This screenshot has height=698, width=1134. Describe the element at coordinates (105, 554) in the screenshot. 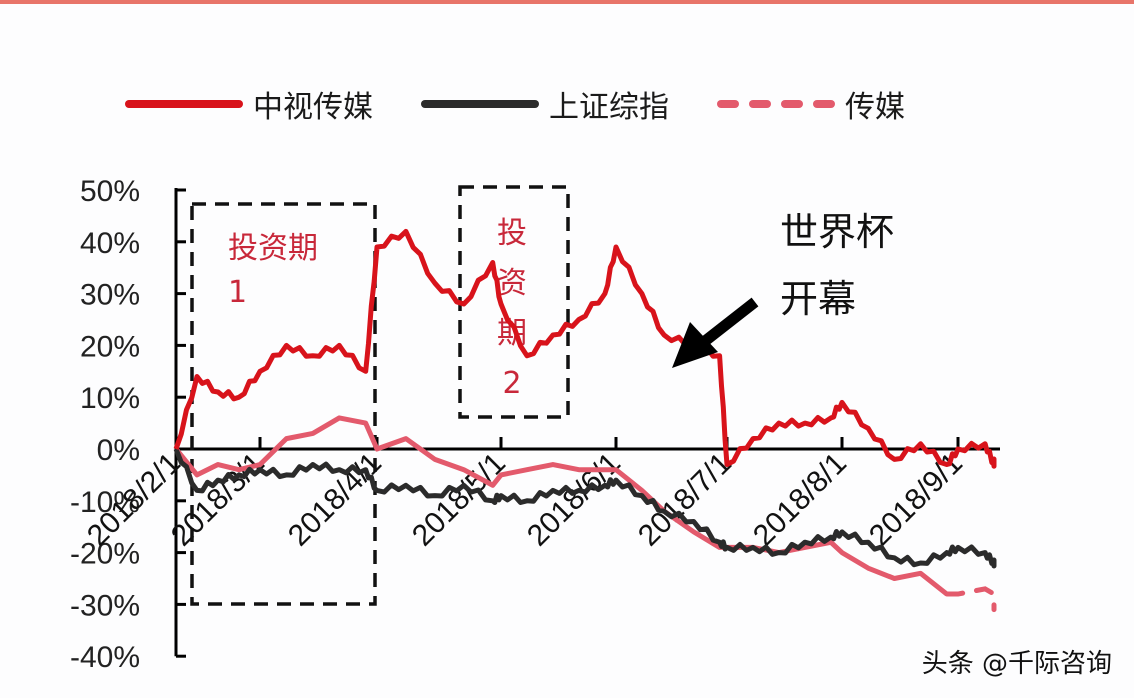

I see `y-tick-label: -20%` at that location.